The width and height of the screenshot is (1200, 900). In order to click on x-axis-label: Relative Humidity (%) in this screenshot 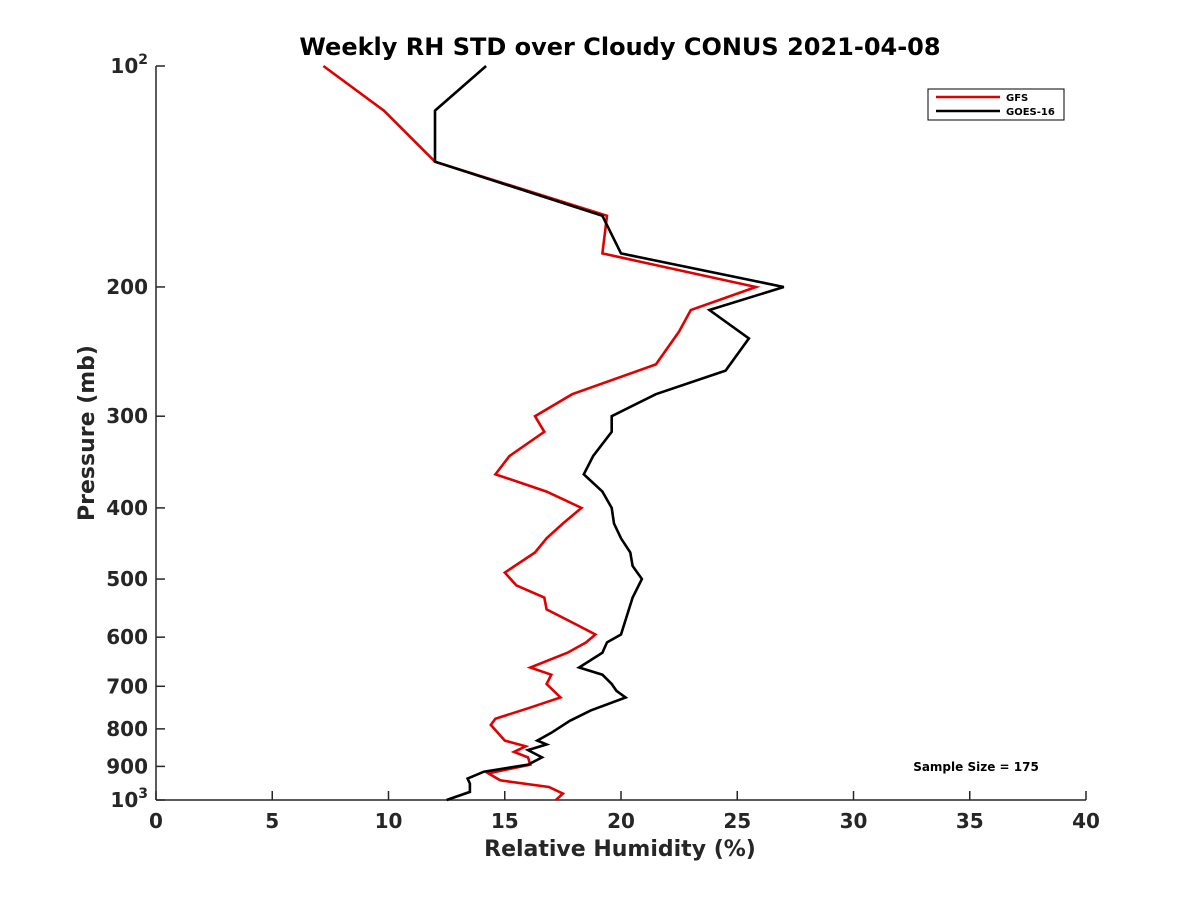, I will do `click(620, 849)`.